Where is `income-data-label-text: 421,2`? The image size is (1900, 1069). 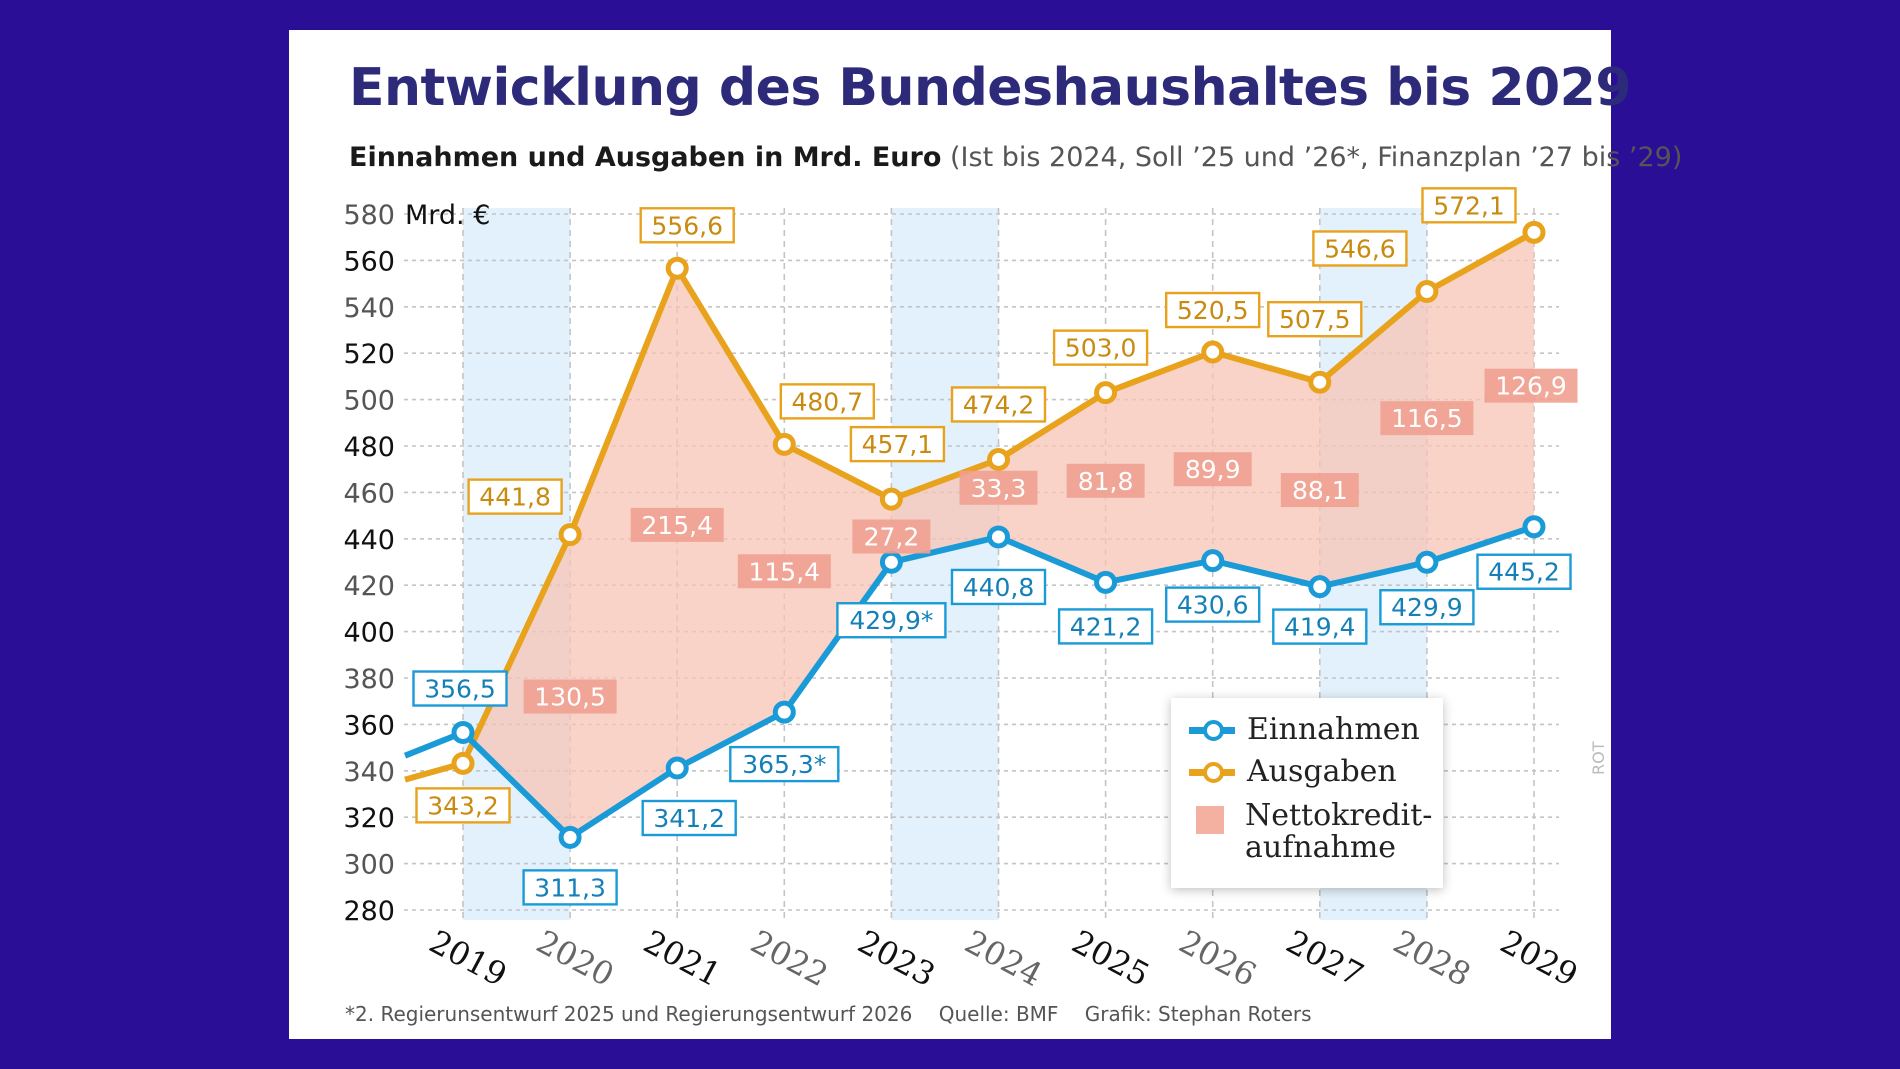
income-data-label-text: 421,2 is located at coordinates (1106, 626).